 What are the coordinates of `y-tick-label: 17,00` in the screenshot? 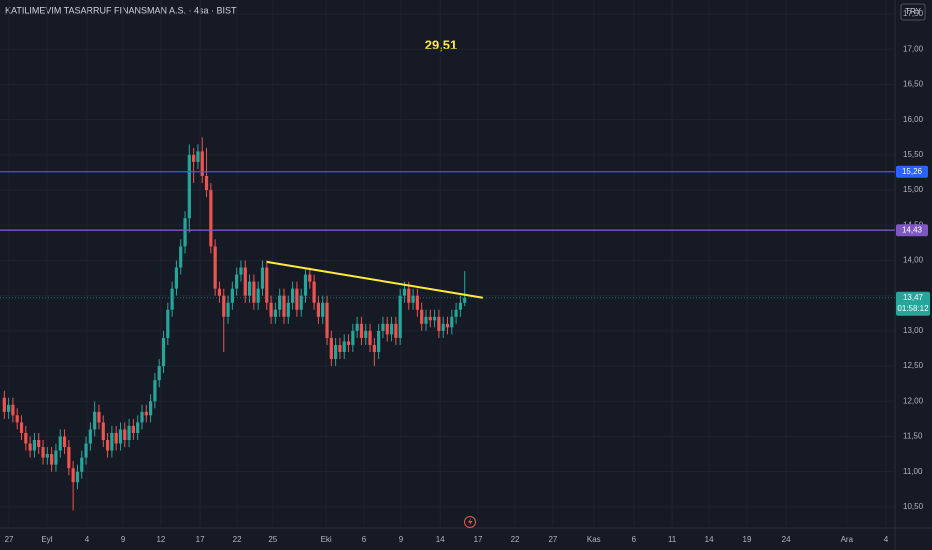 It's located at (913, 48).